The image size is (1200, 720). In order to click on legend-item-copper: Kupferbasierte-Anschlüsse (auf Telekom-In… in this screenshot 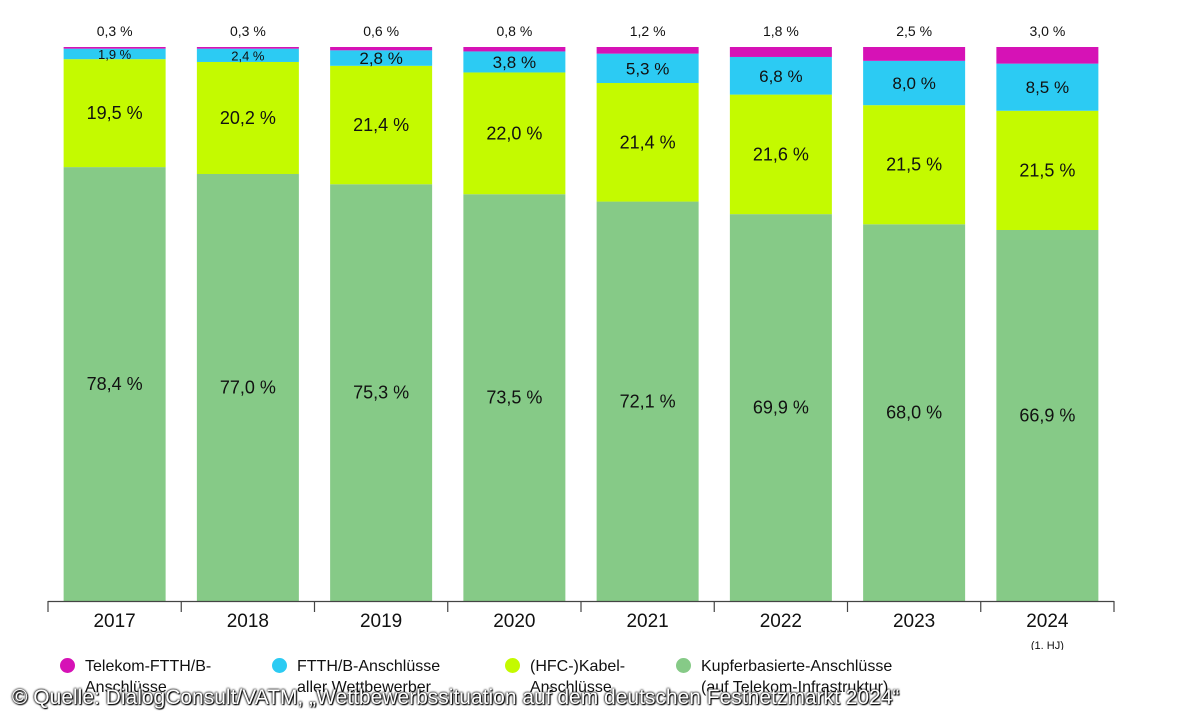, I will do `click(784, 677)`.